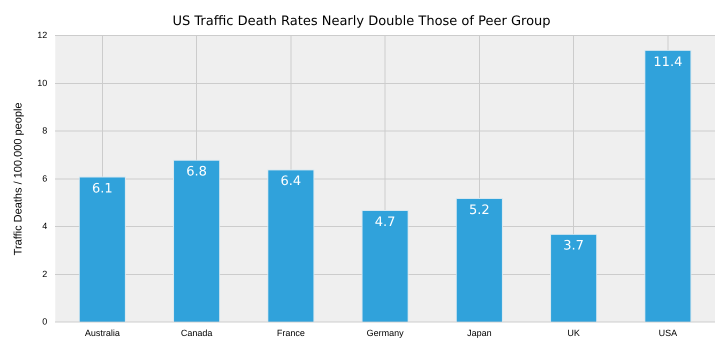  Describe the element at coordinates (361, 22) in the screenshot. I see `chart-title: US Traffic Death Rates Nearly Double Those of Peer Group` at that location.